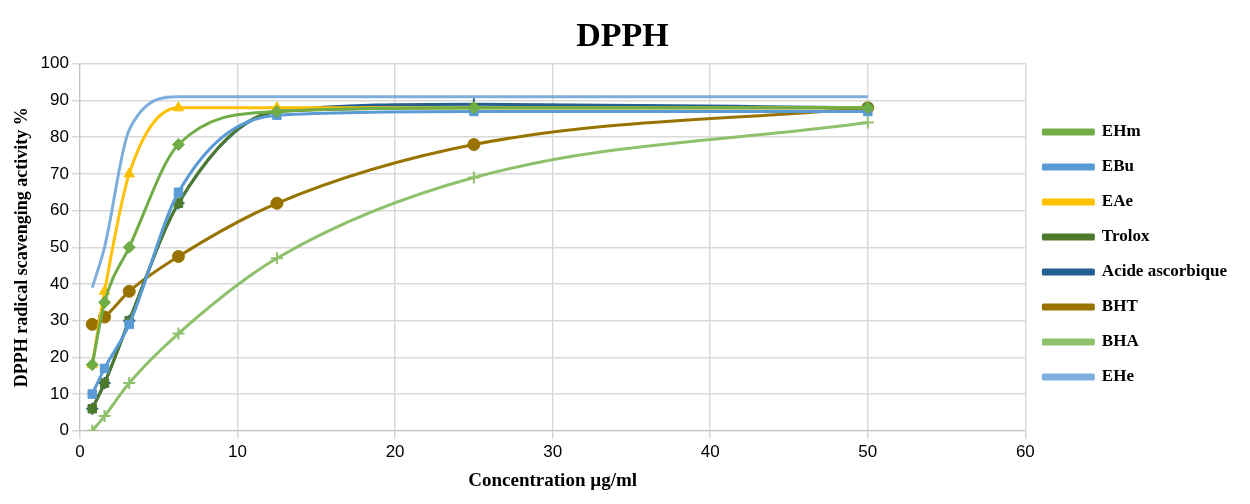 The width and height of the screenshot is (1250, 504). Describe the element at coordinates (59, 393) in the screenshot. I see `y-tick-label: 10` at that location.